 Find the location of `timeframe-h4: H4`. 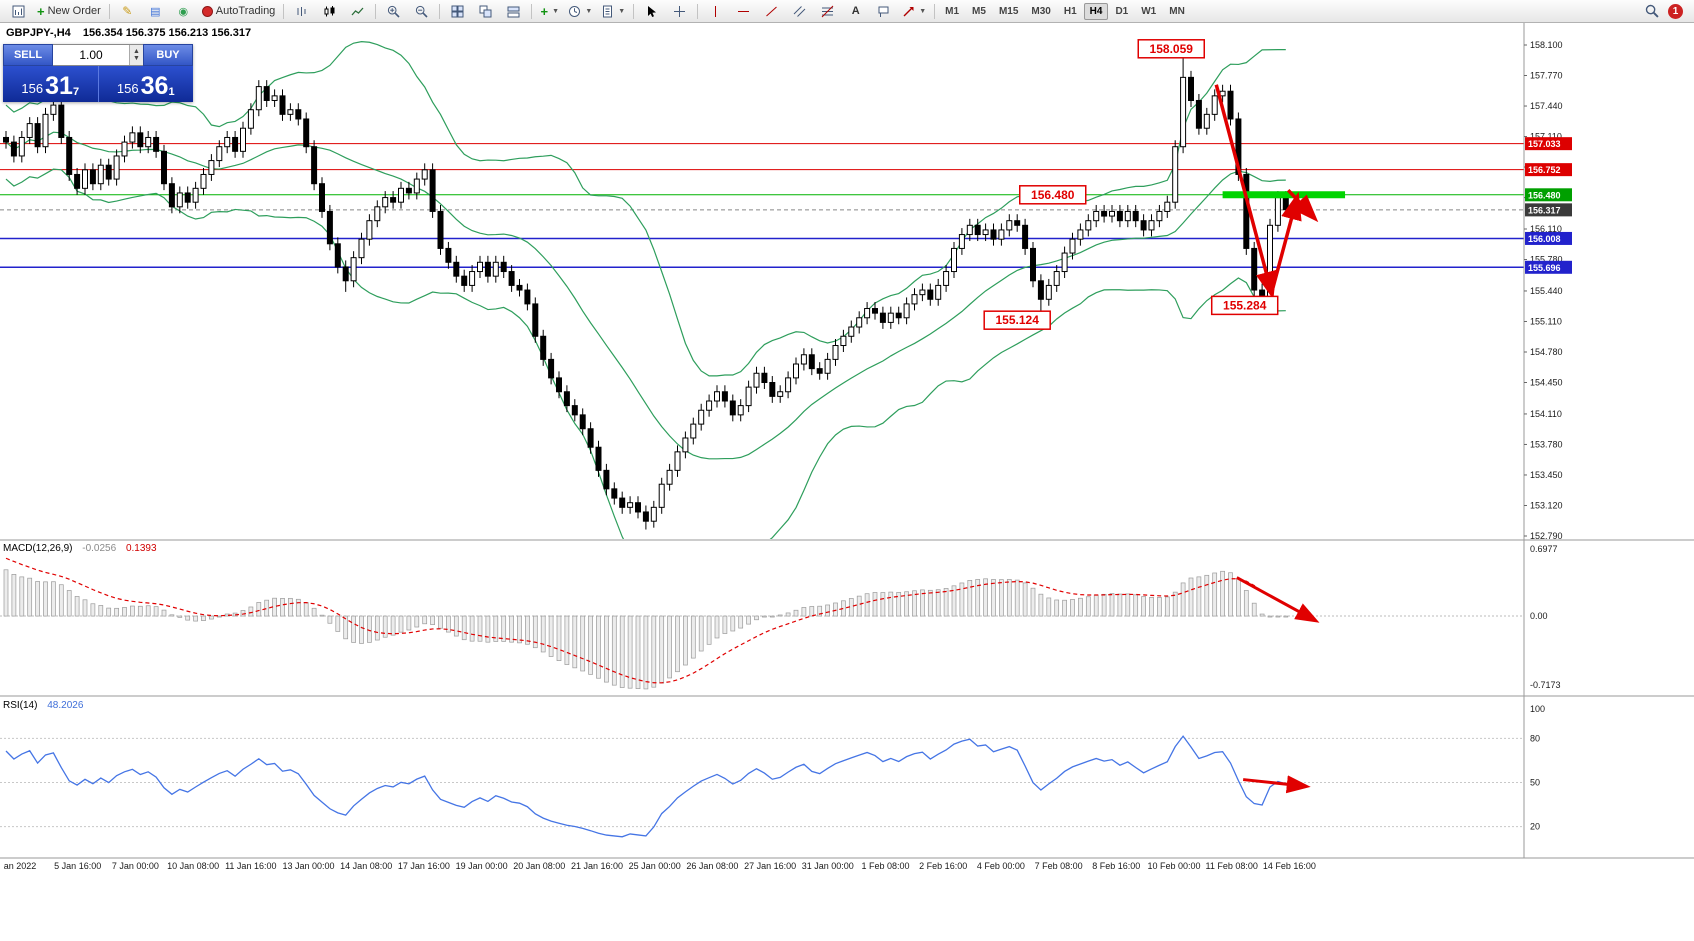

timeframe-h4: H4 is located at coordinates (1096, 11).